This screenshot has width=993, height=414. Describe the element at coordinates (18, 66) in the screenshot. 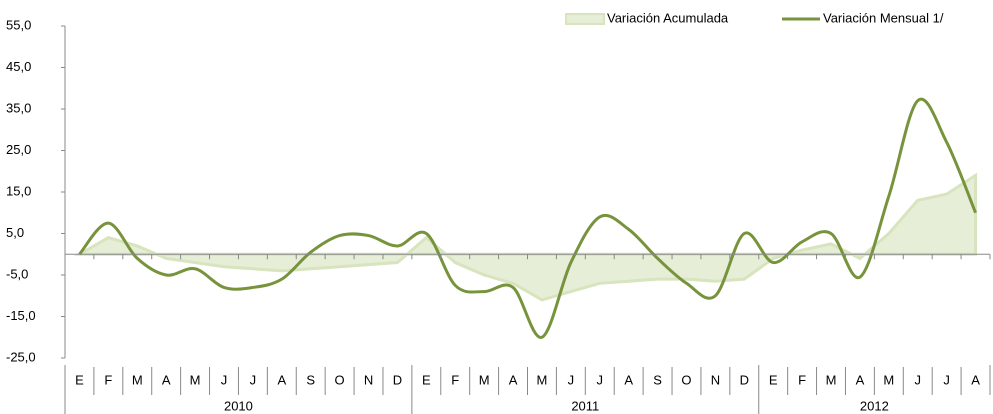

I see `y-tick-label: 45,0` at that location.